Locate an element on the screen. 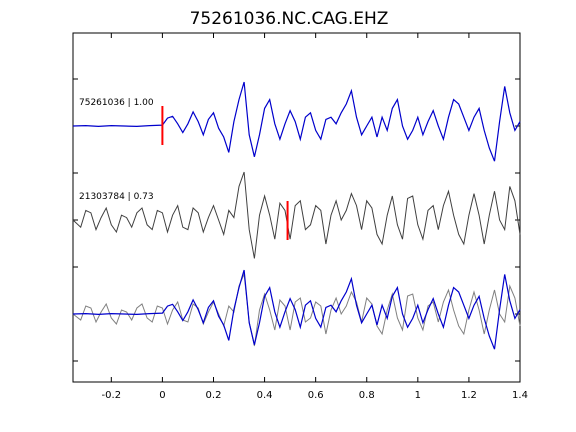 Image resolution: width=576 pixels, height=432 pixels. trace-1-waveform is located at coordinates (296, 121).